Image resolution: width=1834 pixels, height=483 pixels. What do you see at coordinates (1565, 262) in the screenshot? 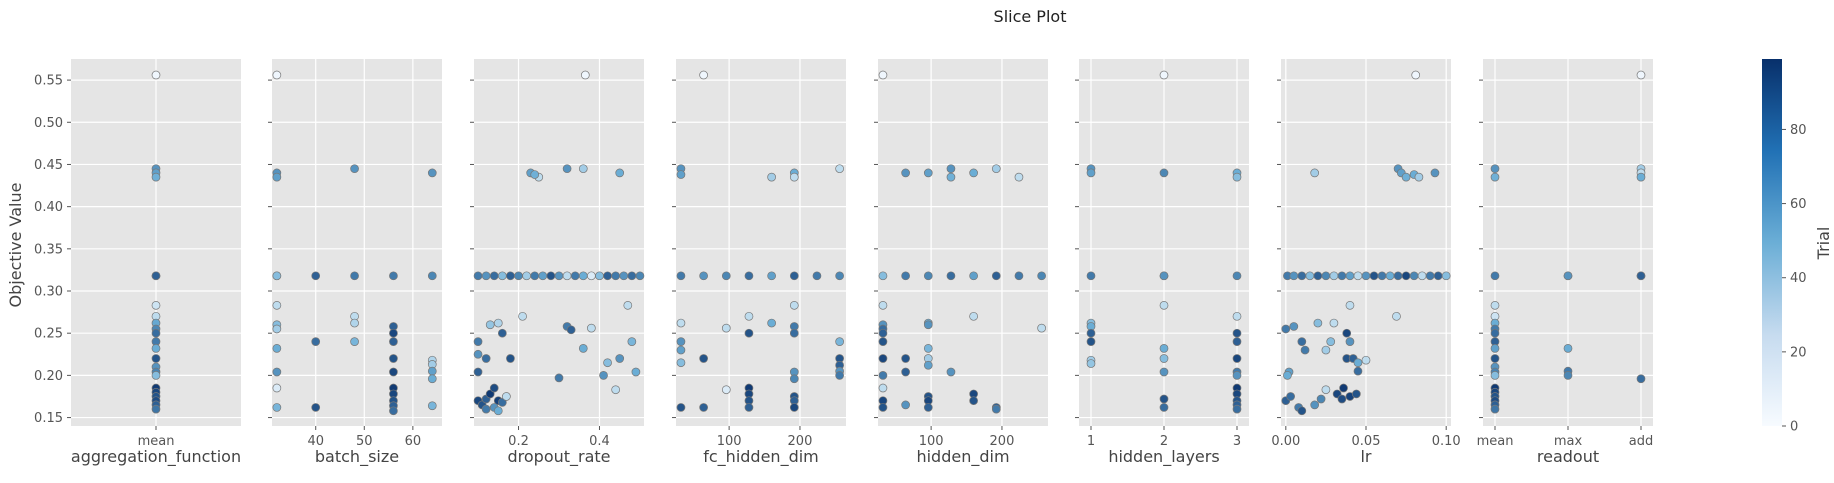
I see `panel-readout: mean max add readout` at bounding box center [1565, 262].